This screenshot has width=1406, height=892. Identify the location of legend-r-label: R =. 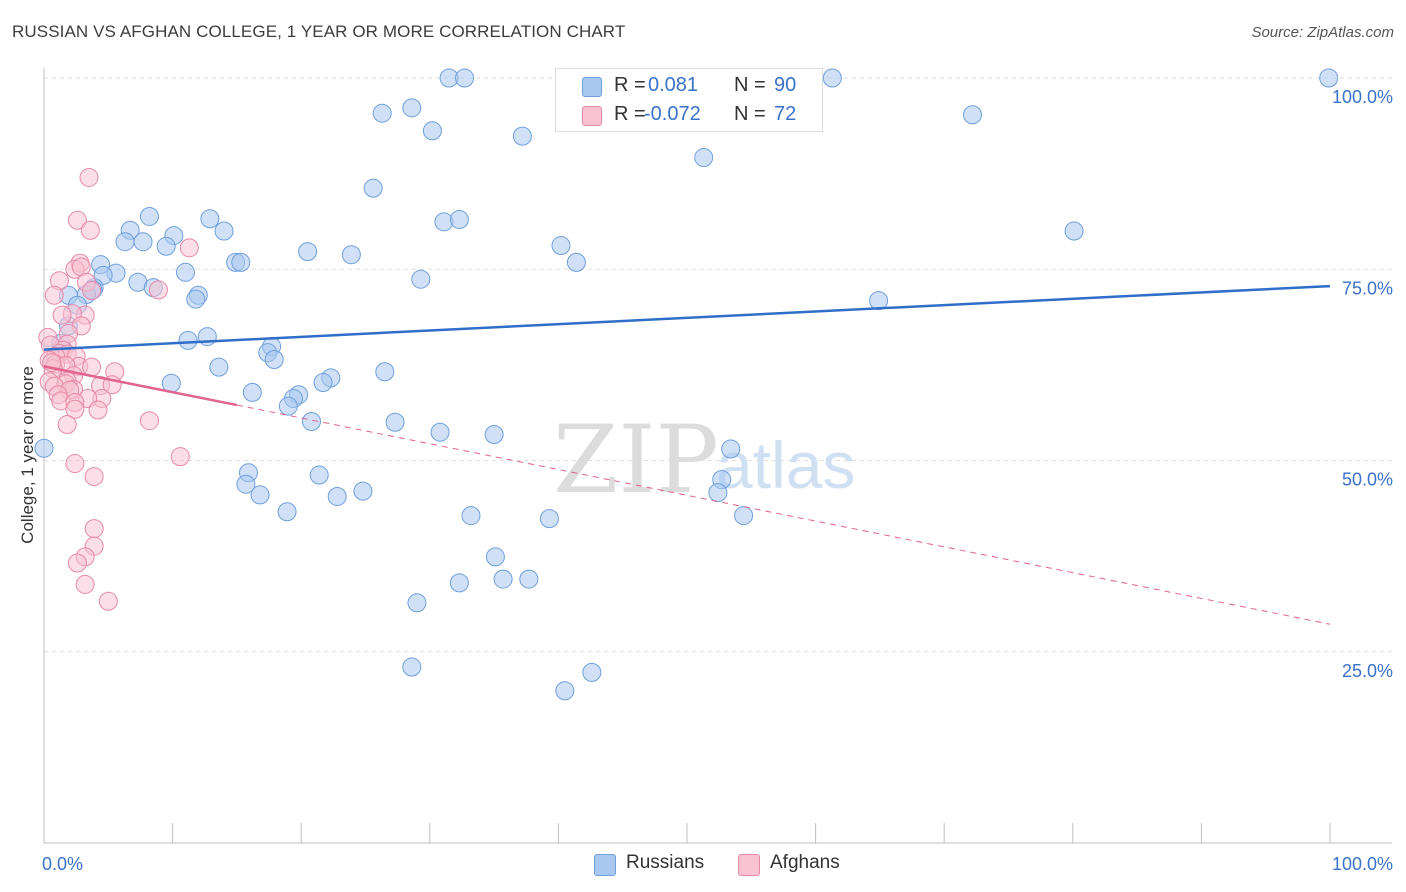
(630, 85).